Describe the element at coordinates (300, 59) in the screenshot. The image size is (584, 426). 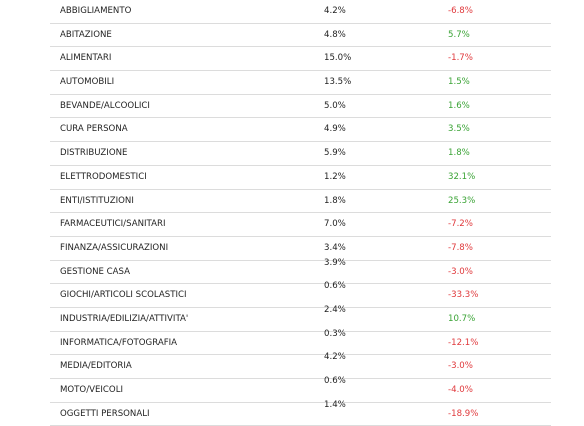
I see `table-row: ALIMENTARI 15.0% -1.7%` at that location.